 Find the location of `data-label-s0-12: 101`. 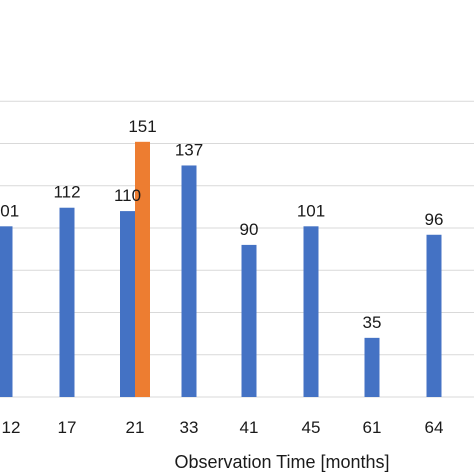

data-label-s0-12: 101 is located at coordinates (9, 210).